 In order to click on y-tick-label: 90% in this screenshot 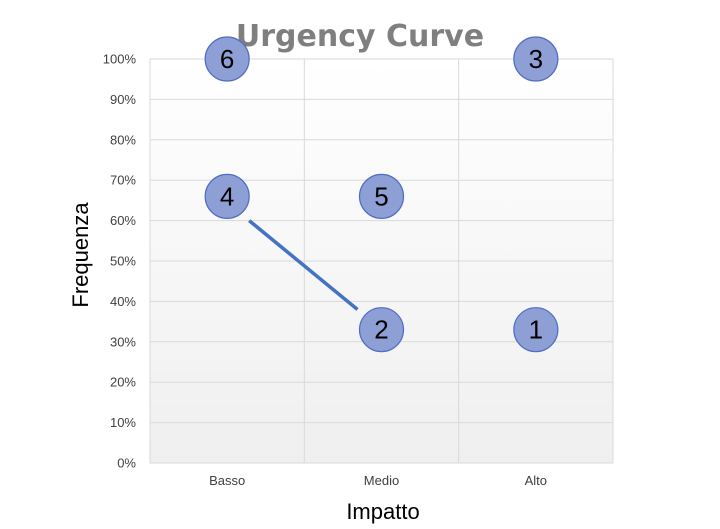, I will do `click(123, 99)`.